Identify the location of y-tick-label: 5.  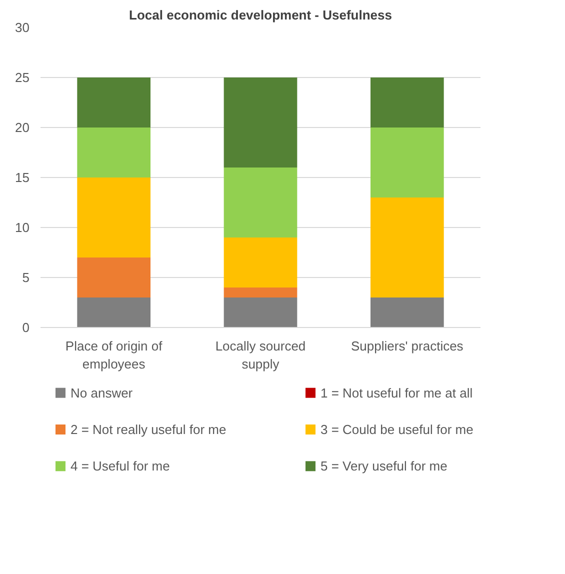
(26, 277).